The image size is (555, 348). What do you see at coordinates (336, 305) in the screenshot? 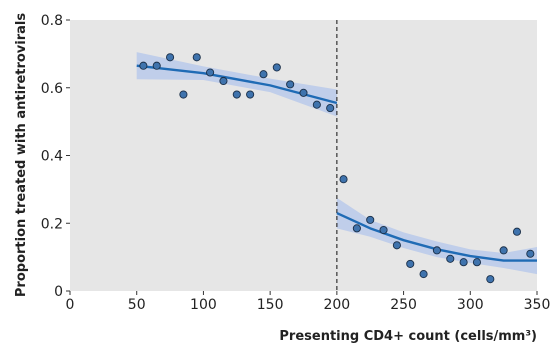
I see `x-tick-label: 200` at bounding box center [336, 305].